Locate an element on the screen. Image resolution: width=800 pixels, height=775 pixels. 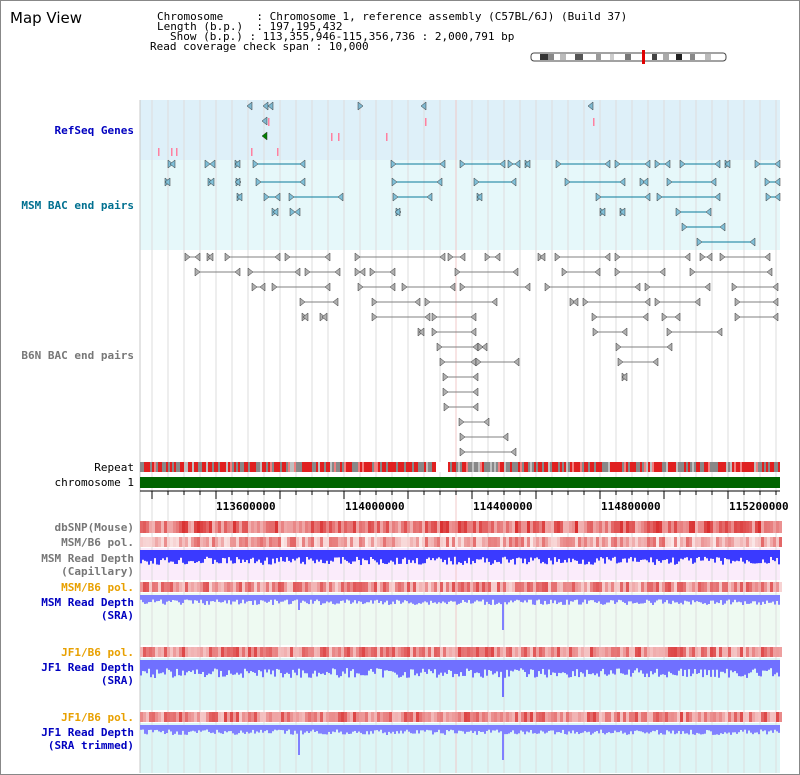
refseq-variant-tick is located at coordinates (172, 152).